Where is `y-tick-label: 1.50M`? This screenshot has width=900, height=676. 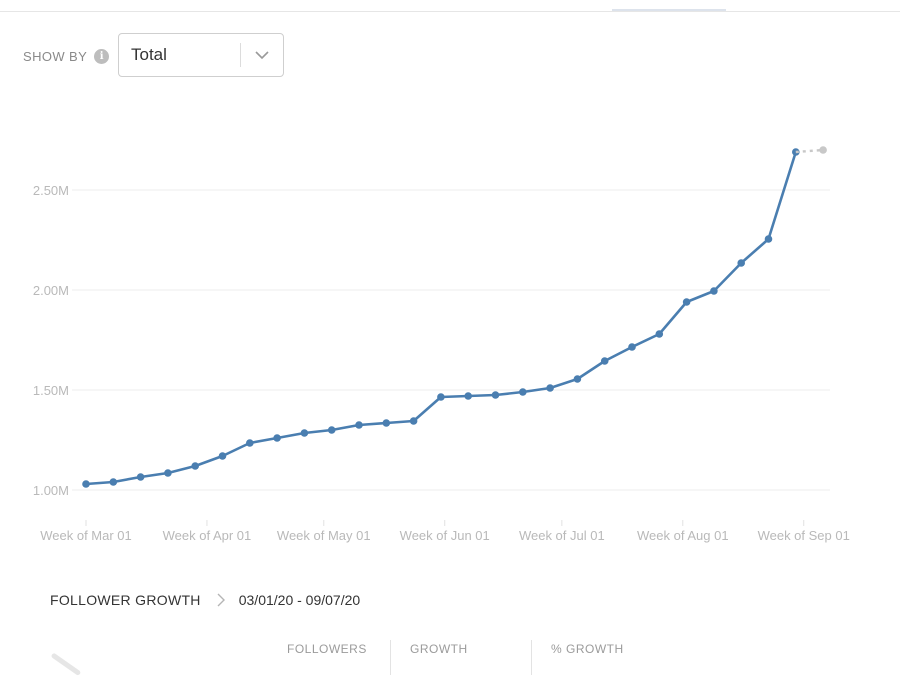
y-tick-label: 1.50M is located at coordinates (51, 390).